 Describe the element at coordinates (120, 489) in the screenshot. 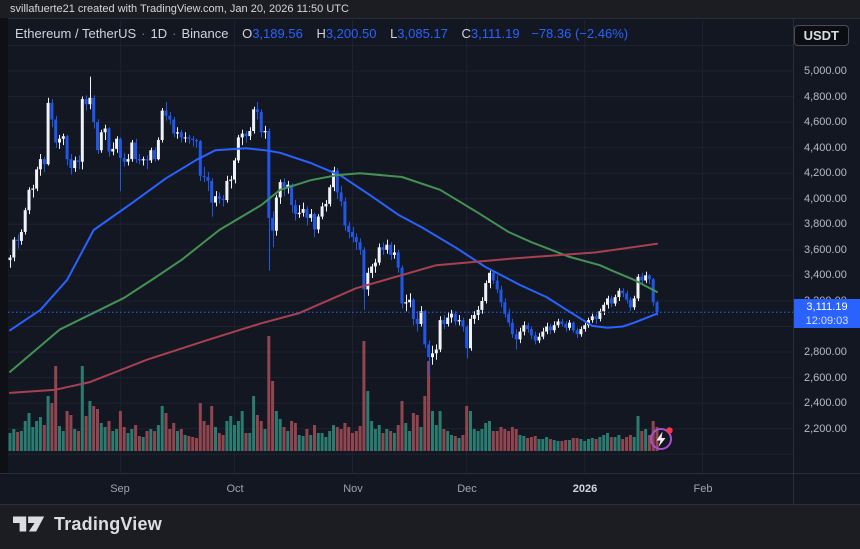

I see `time-tick-label: Sep` at that location.